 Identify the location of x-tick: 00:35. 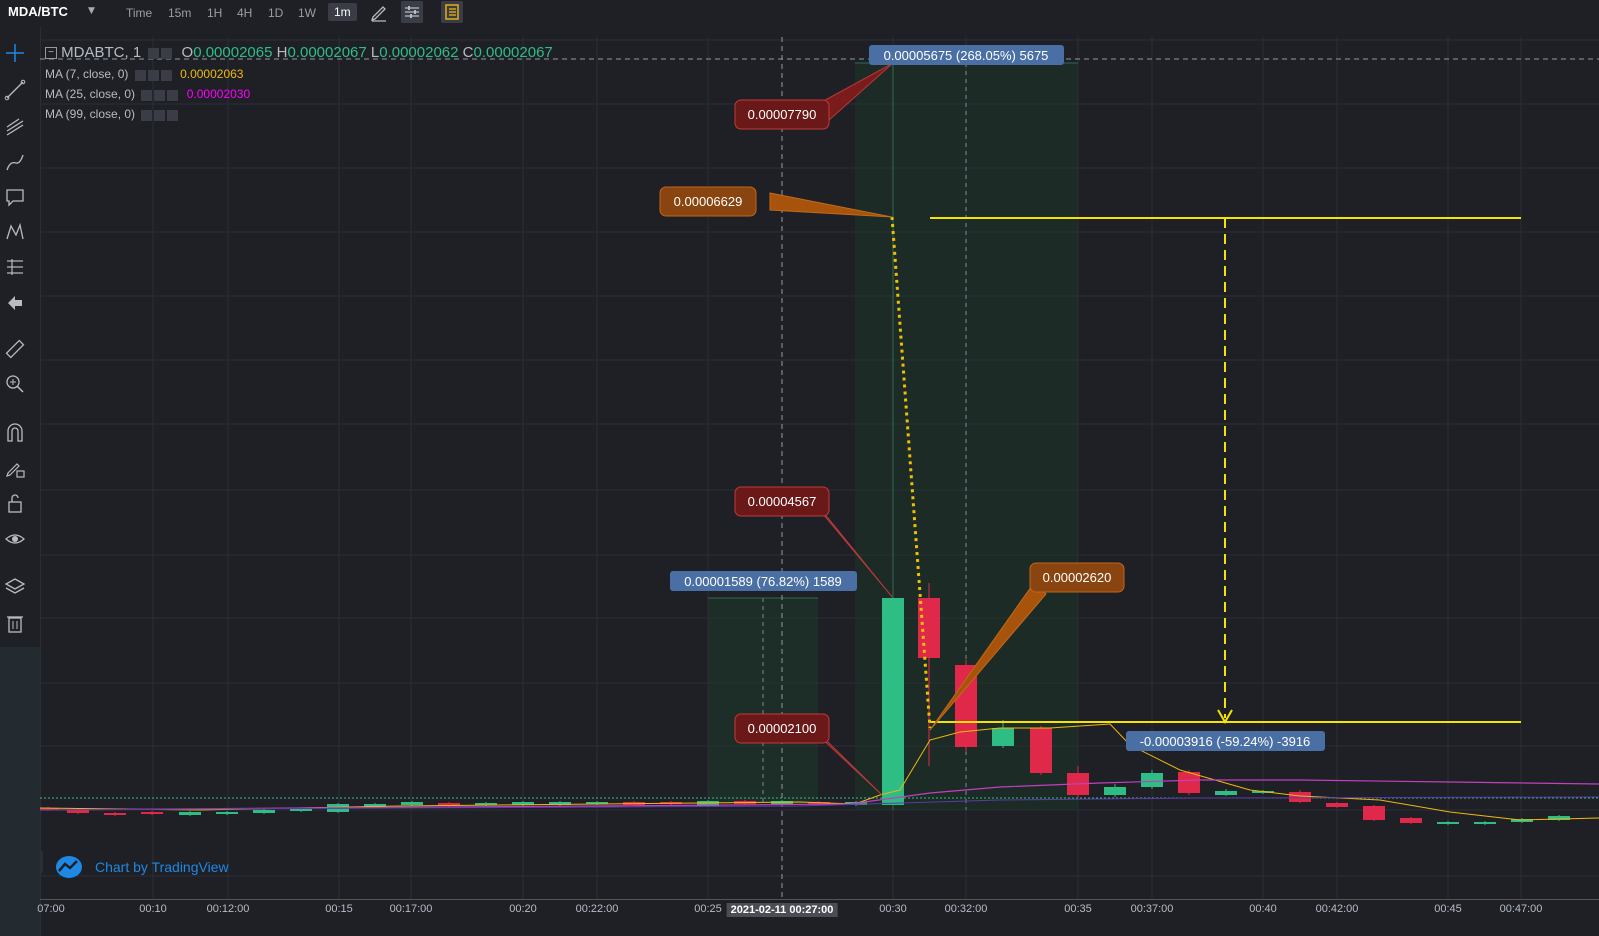
(1078, 909).